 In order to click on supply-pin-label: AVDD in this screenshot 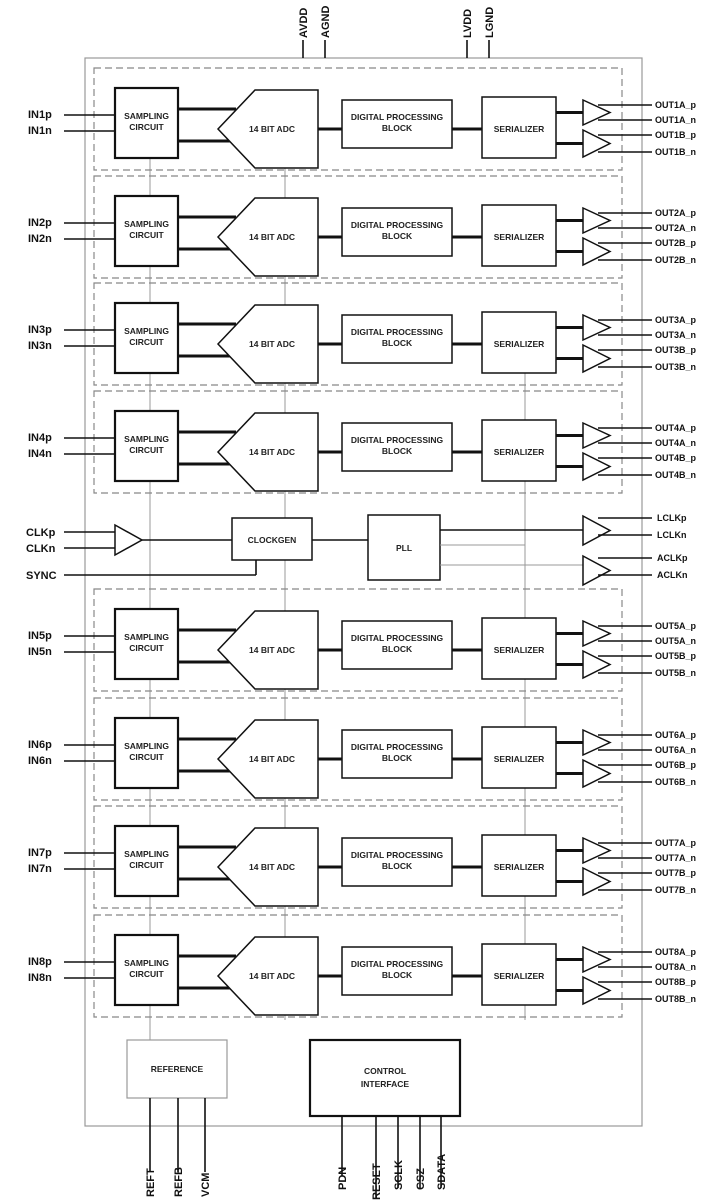, I will do `click(304, 23)`.